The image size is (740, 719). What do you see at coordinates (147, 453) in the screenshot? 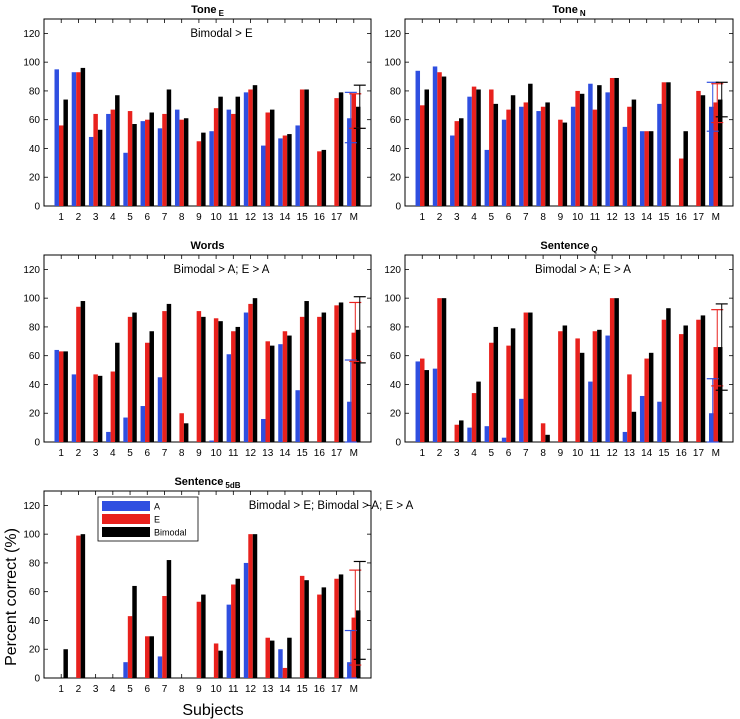
I see `x-tick-label: 6` at bounding box center [147, 453].